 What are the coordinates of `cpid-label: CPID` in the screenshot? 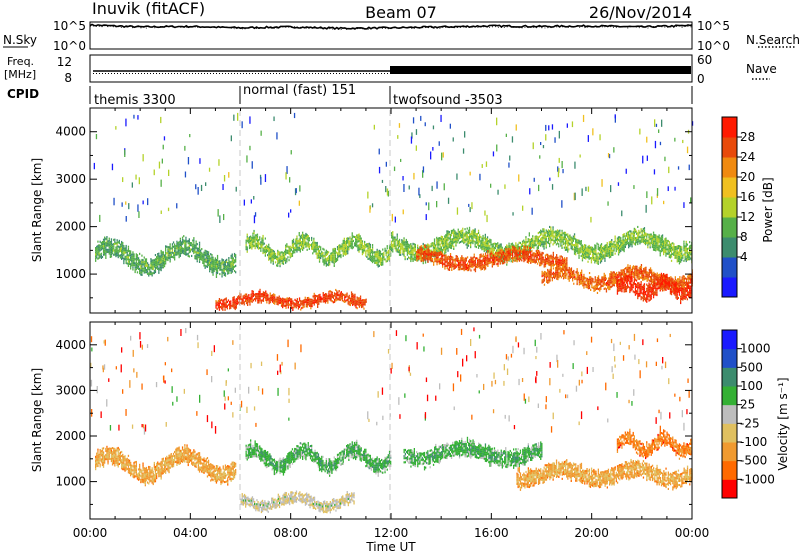 It's located at (23, 94).